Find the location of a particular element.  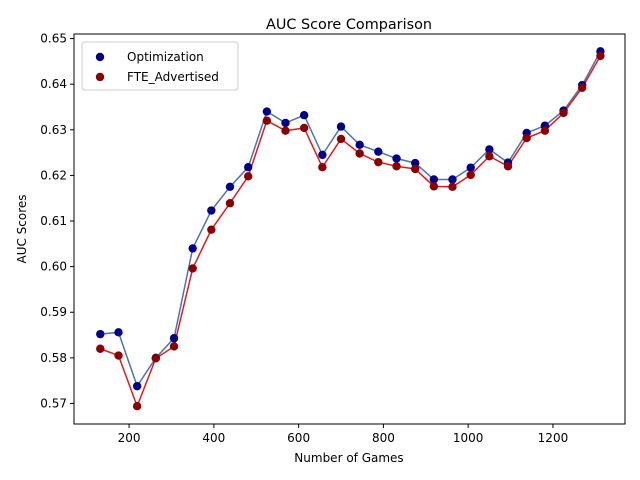

y-tick-label: 0.65 is located at coordinates (53, 39).